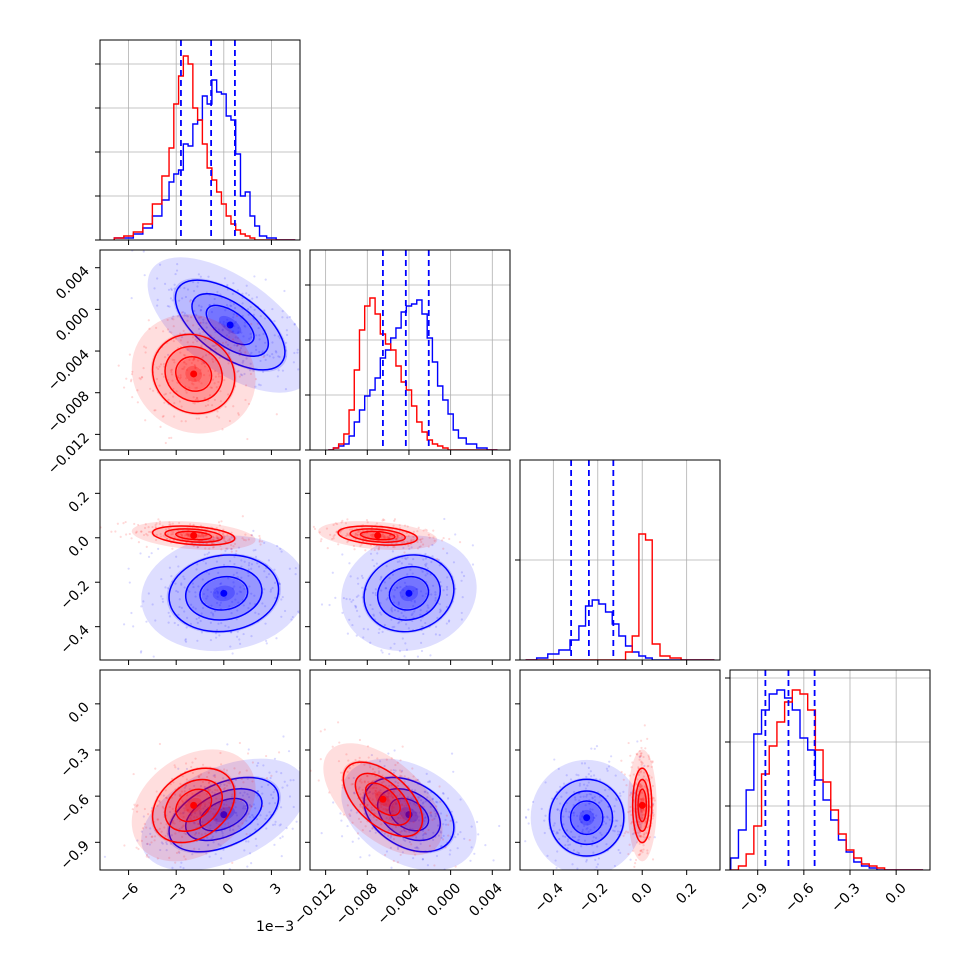 The height and width of the screenshot is (970, 970). I want to click on panel-content, so click(410, 350).